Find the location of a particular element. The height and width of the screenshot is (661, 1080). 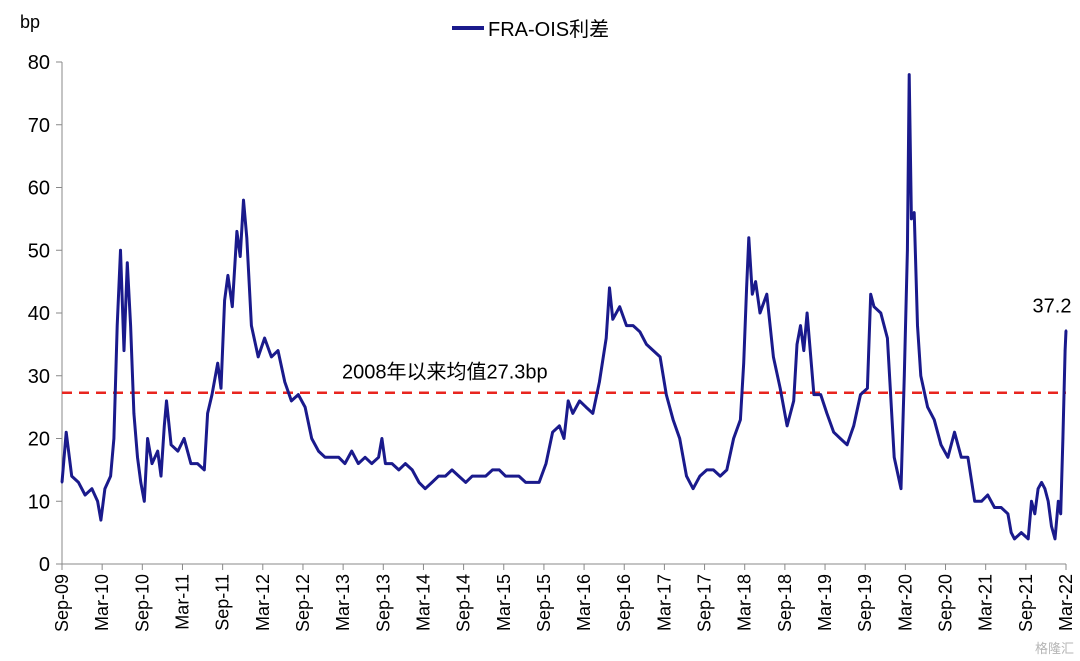

x-tick-label: Sep-11 is located at coordinates (223, 602).